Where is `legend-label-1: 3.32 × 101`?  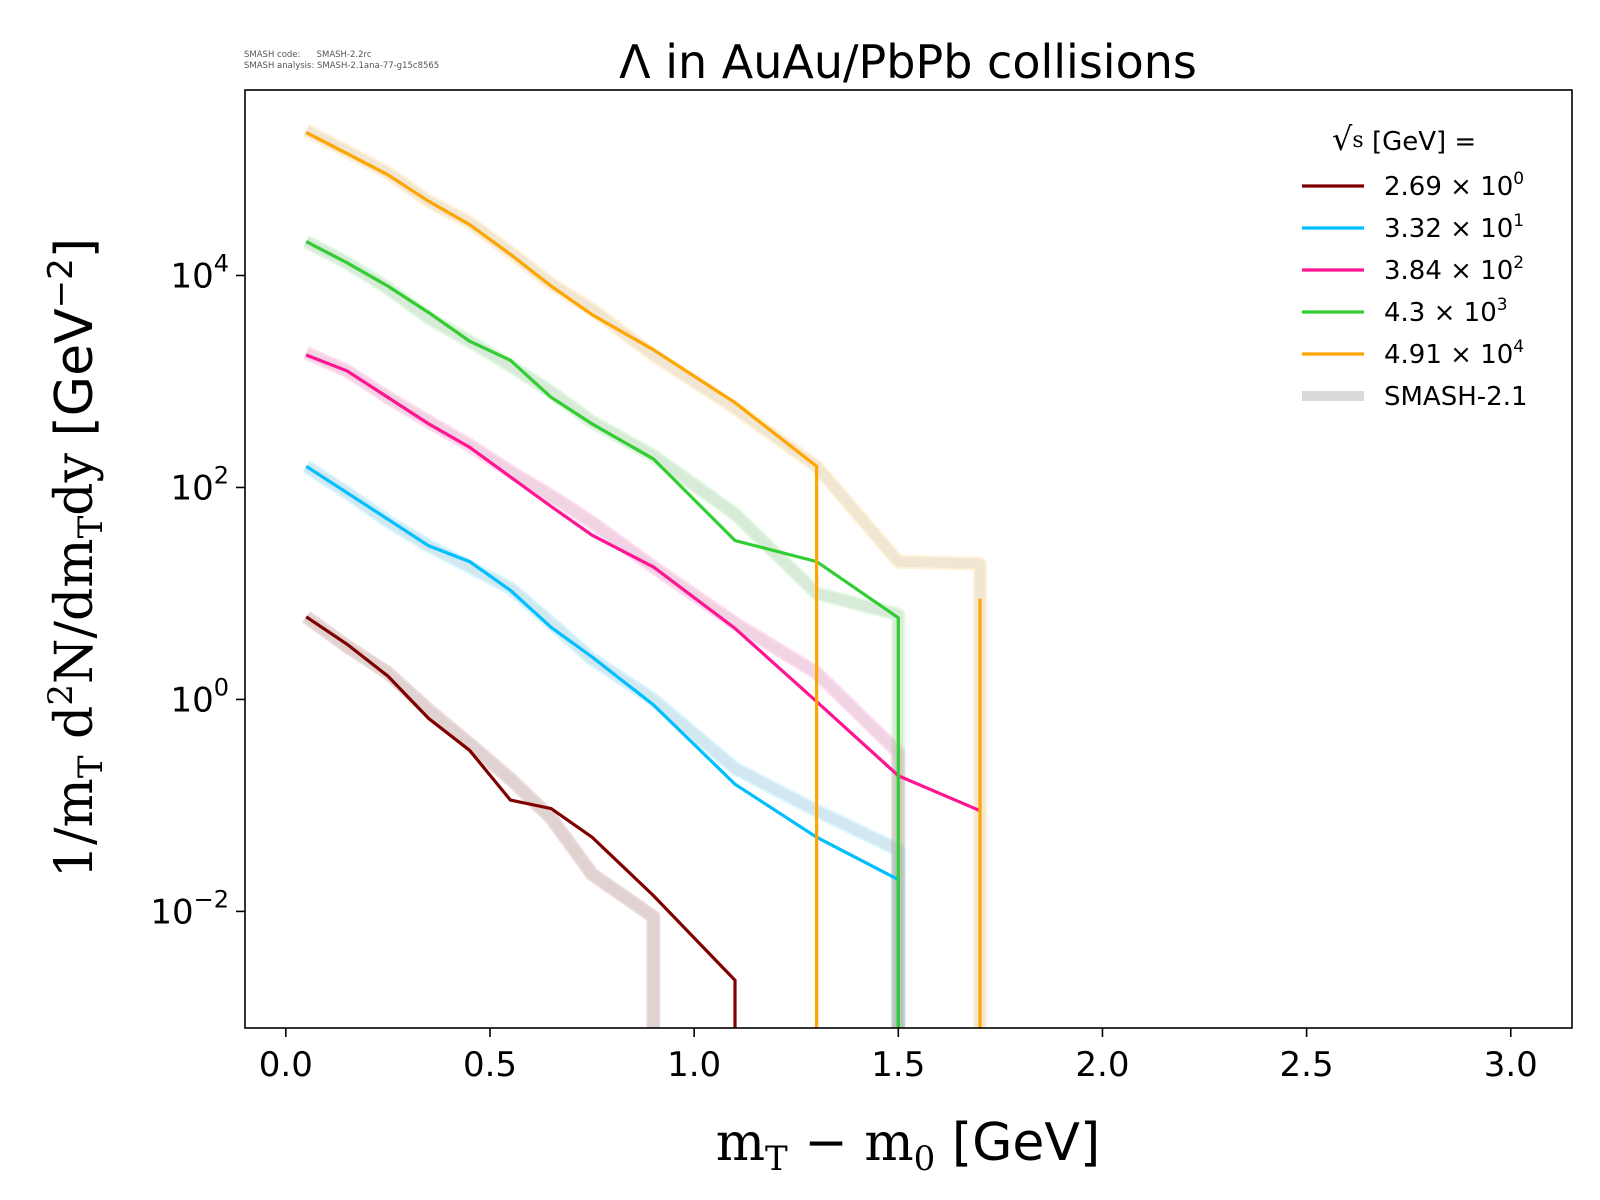
legend-label-1: 3.32 × 101 is located at coordinates (1454, 227).